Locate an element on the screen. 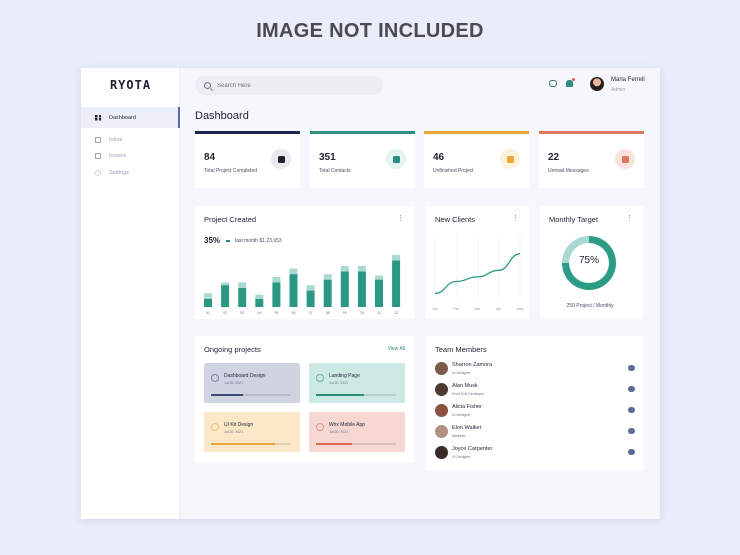 The width and height of the screenshot is (740, 555). sidebar-item-inbox: Inbox is located at coordinates (130, 140).